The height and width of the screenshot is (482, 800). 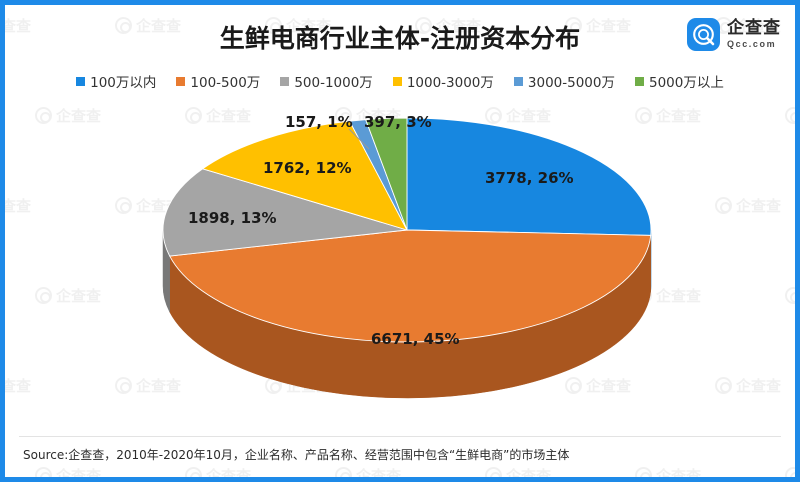 I want to click on chart-header: 生鲜电商行业主体-注册资本分布 企查查 Qcc.com, so click(x=400, y=39).